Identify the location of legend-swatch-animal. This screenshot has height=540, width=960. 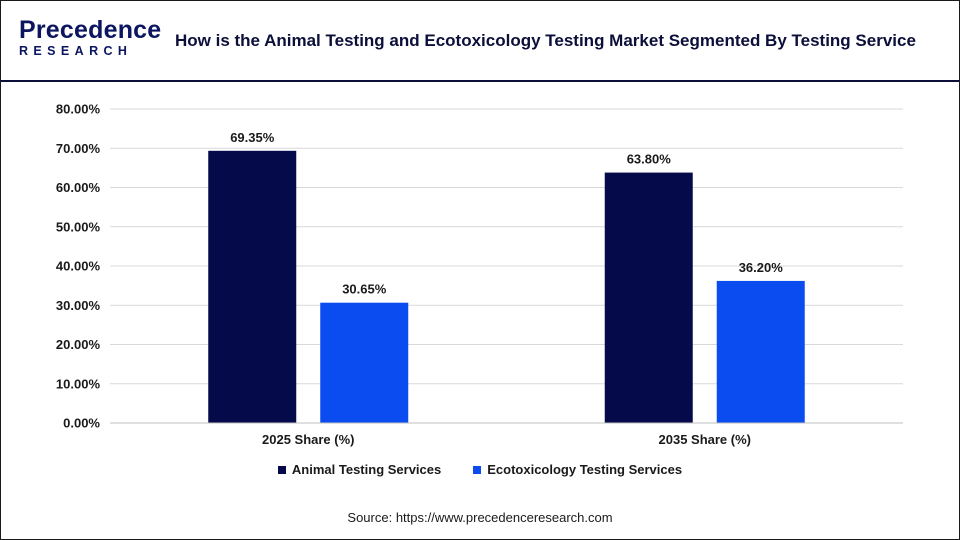
(281, 469).